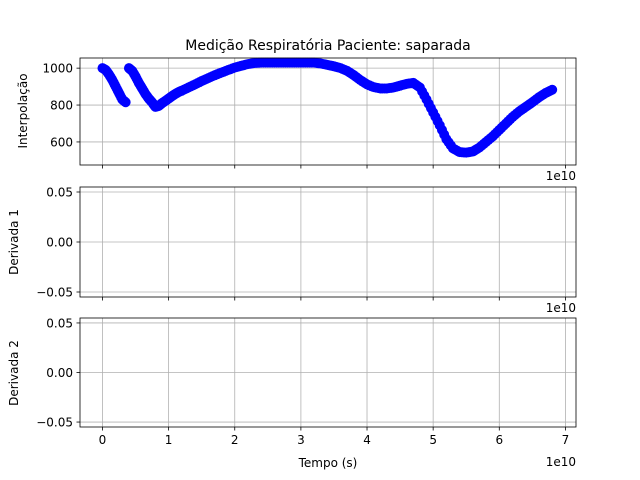 Image resolution: width=640 pixels, height=480 pixels. I want to click on x-tick-label: 3, so click(301, 440).